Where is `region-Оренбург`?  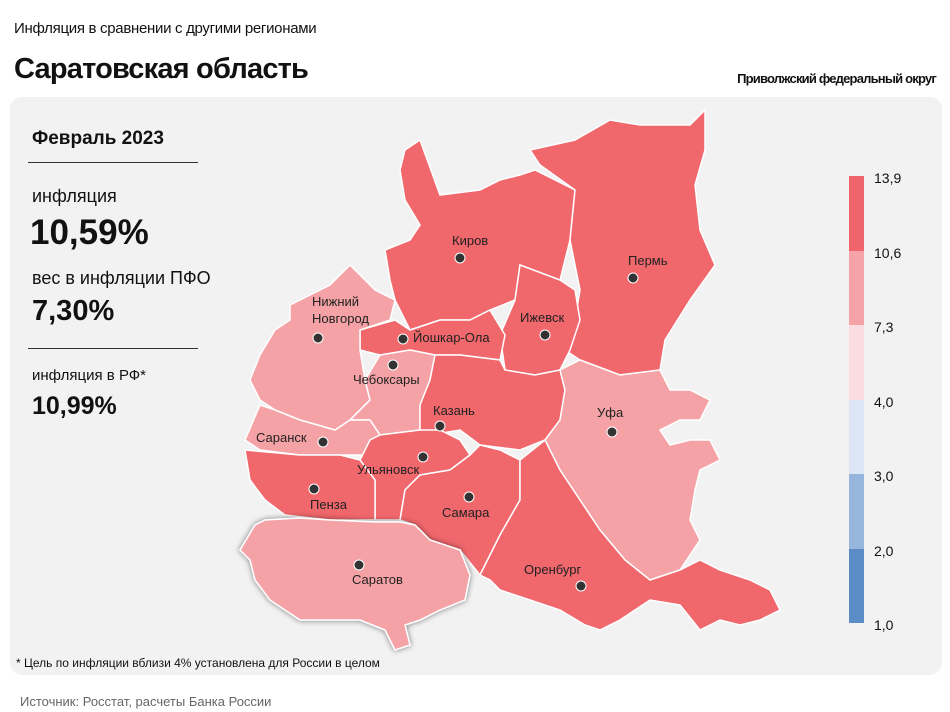
region-Оренбург is located at coordinates (630, 534).